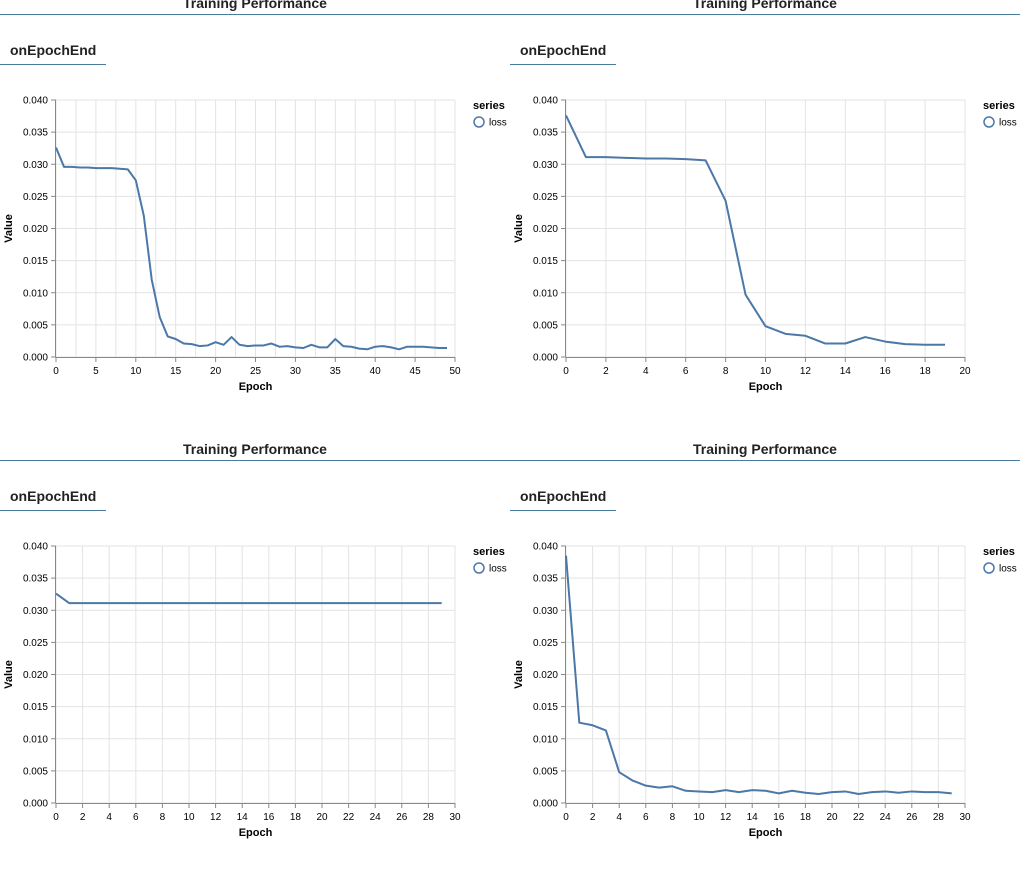  Describe the element at coordinates (416, 371) in the screenshot. I see `x-tick-label: 45` at that location.